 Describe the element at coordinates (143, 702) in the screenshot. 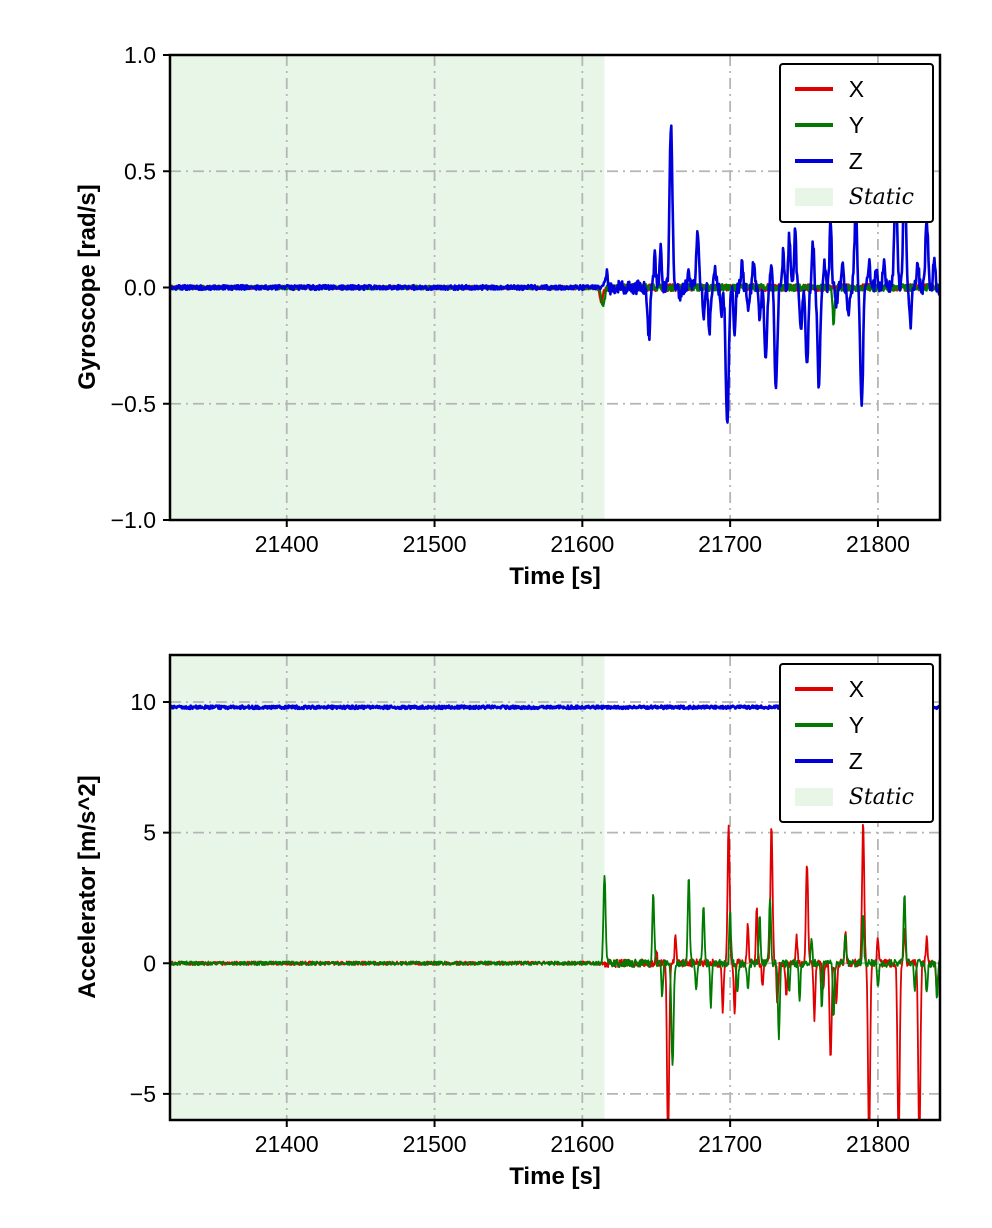

I see `y-tick-label: 10` at that location.